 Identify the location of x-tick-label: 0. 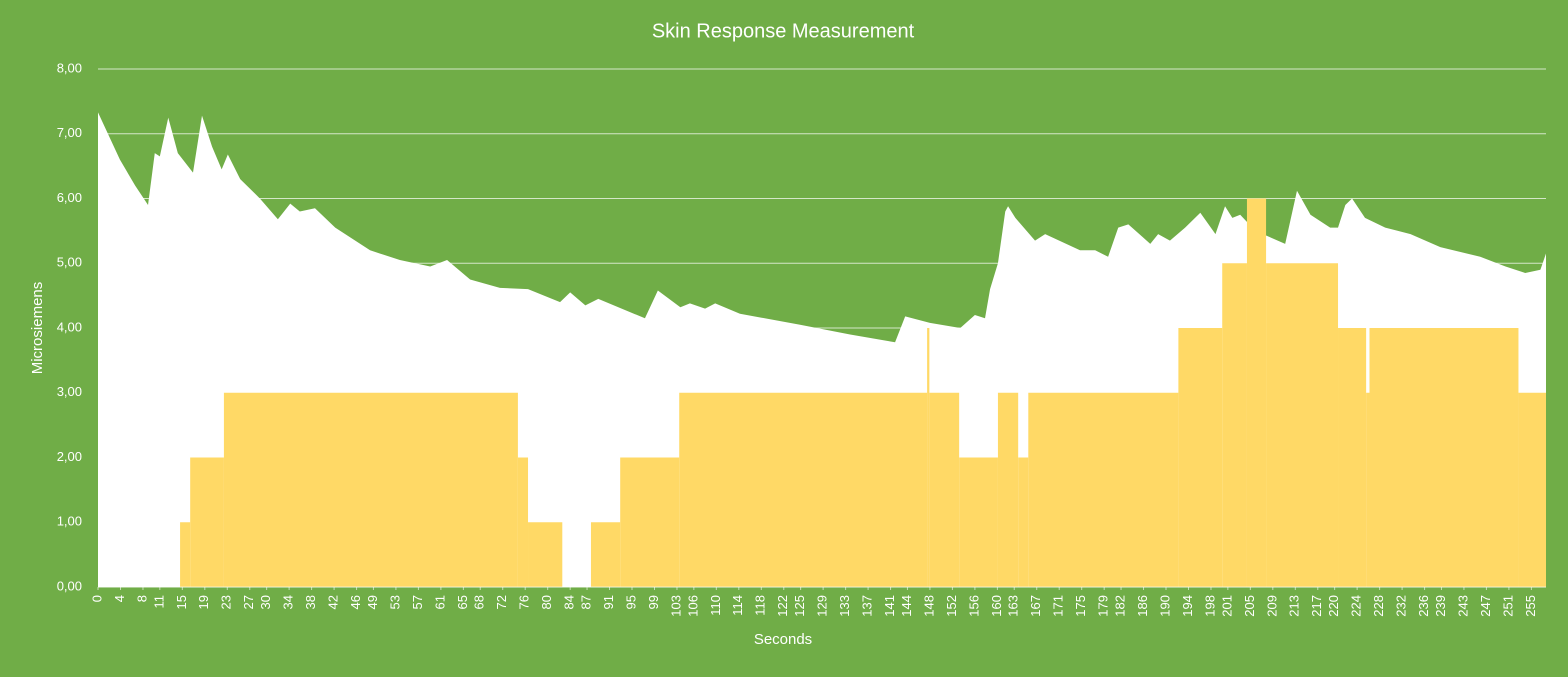
(96, 598).